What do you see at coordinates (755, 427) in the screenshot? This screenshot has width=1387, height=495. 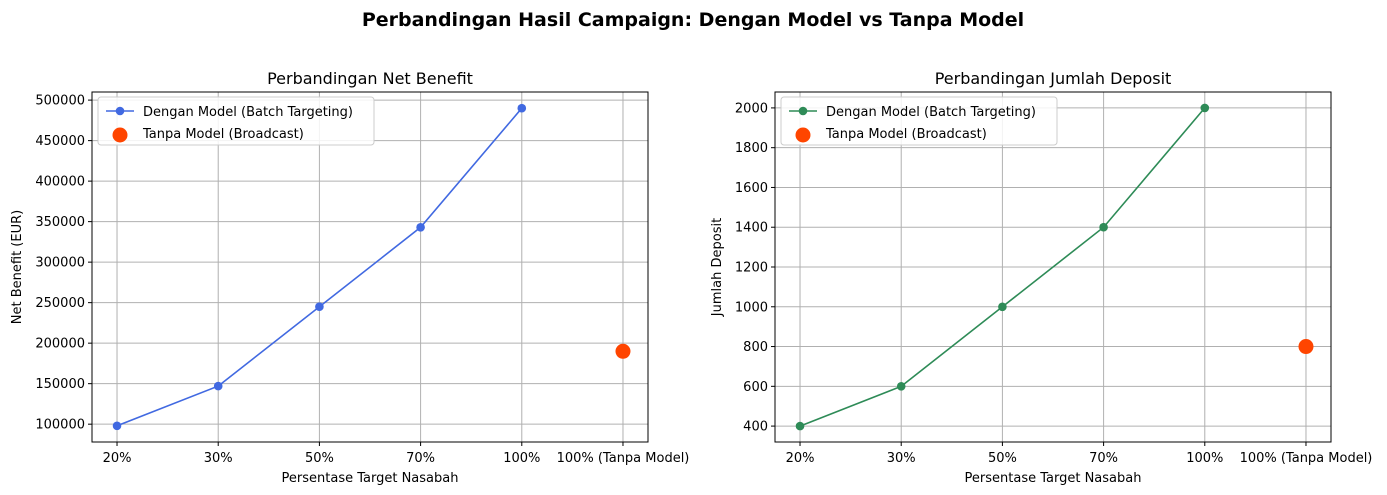 I see `y-tick-label: 400` at bounding box center [755, 427].